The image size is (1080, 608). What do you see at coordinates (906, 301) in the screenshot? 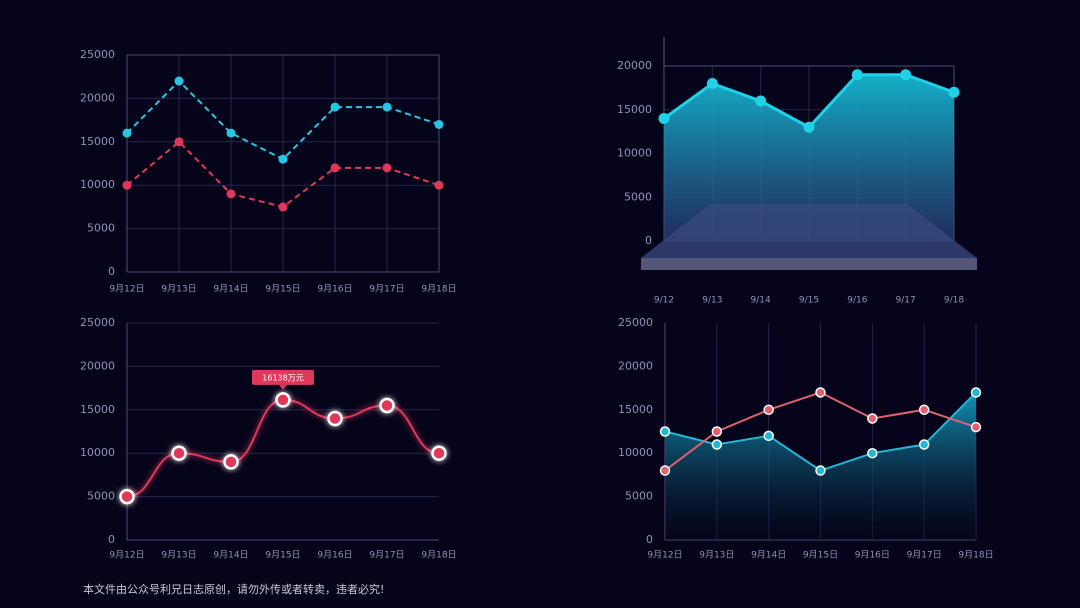
I see `x-tick-label: 9/17` at bounding box center [906, 301].